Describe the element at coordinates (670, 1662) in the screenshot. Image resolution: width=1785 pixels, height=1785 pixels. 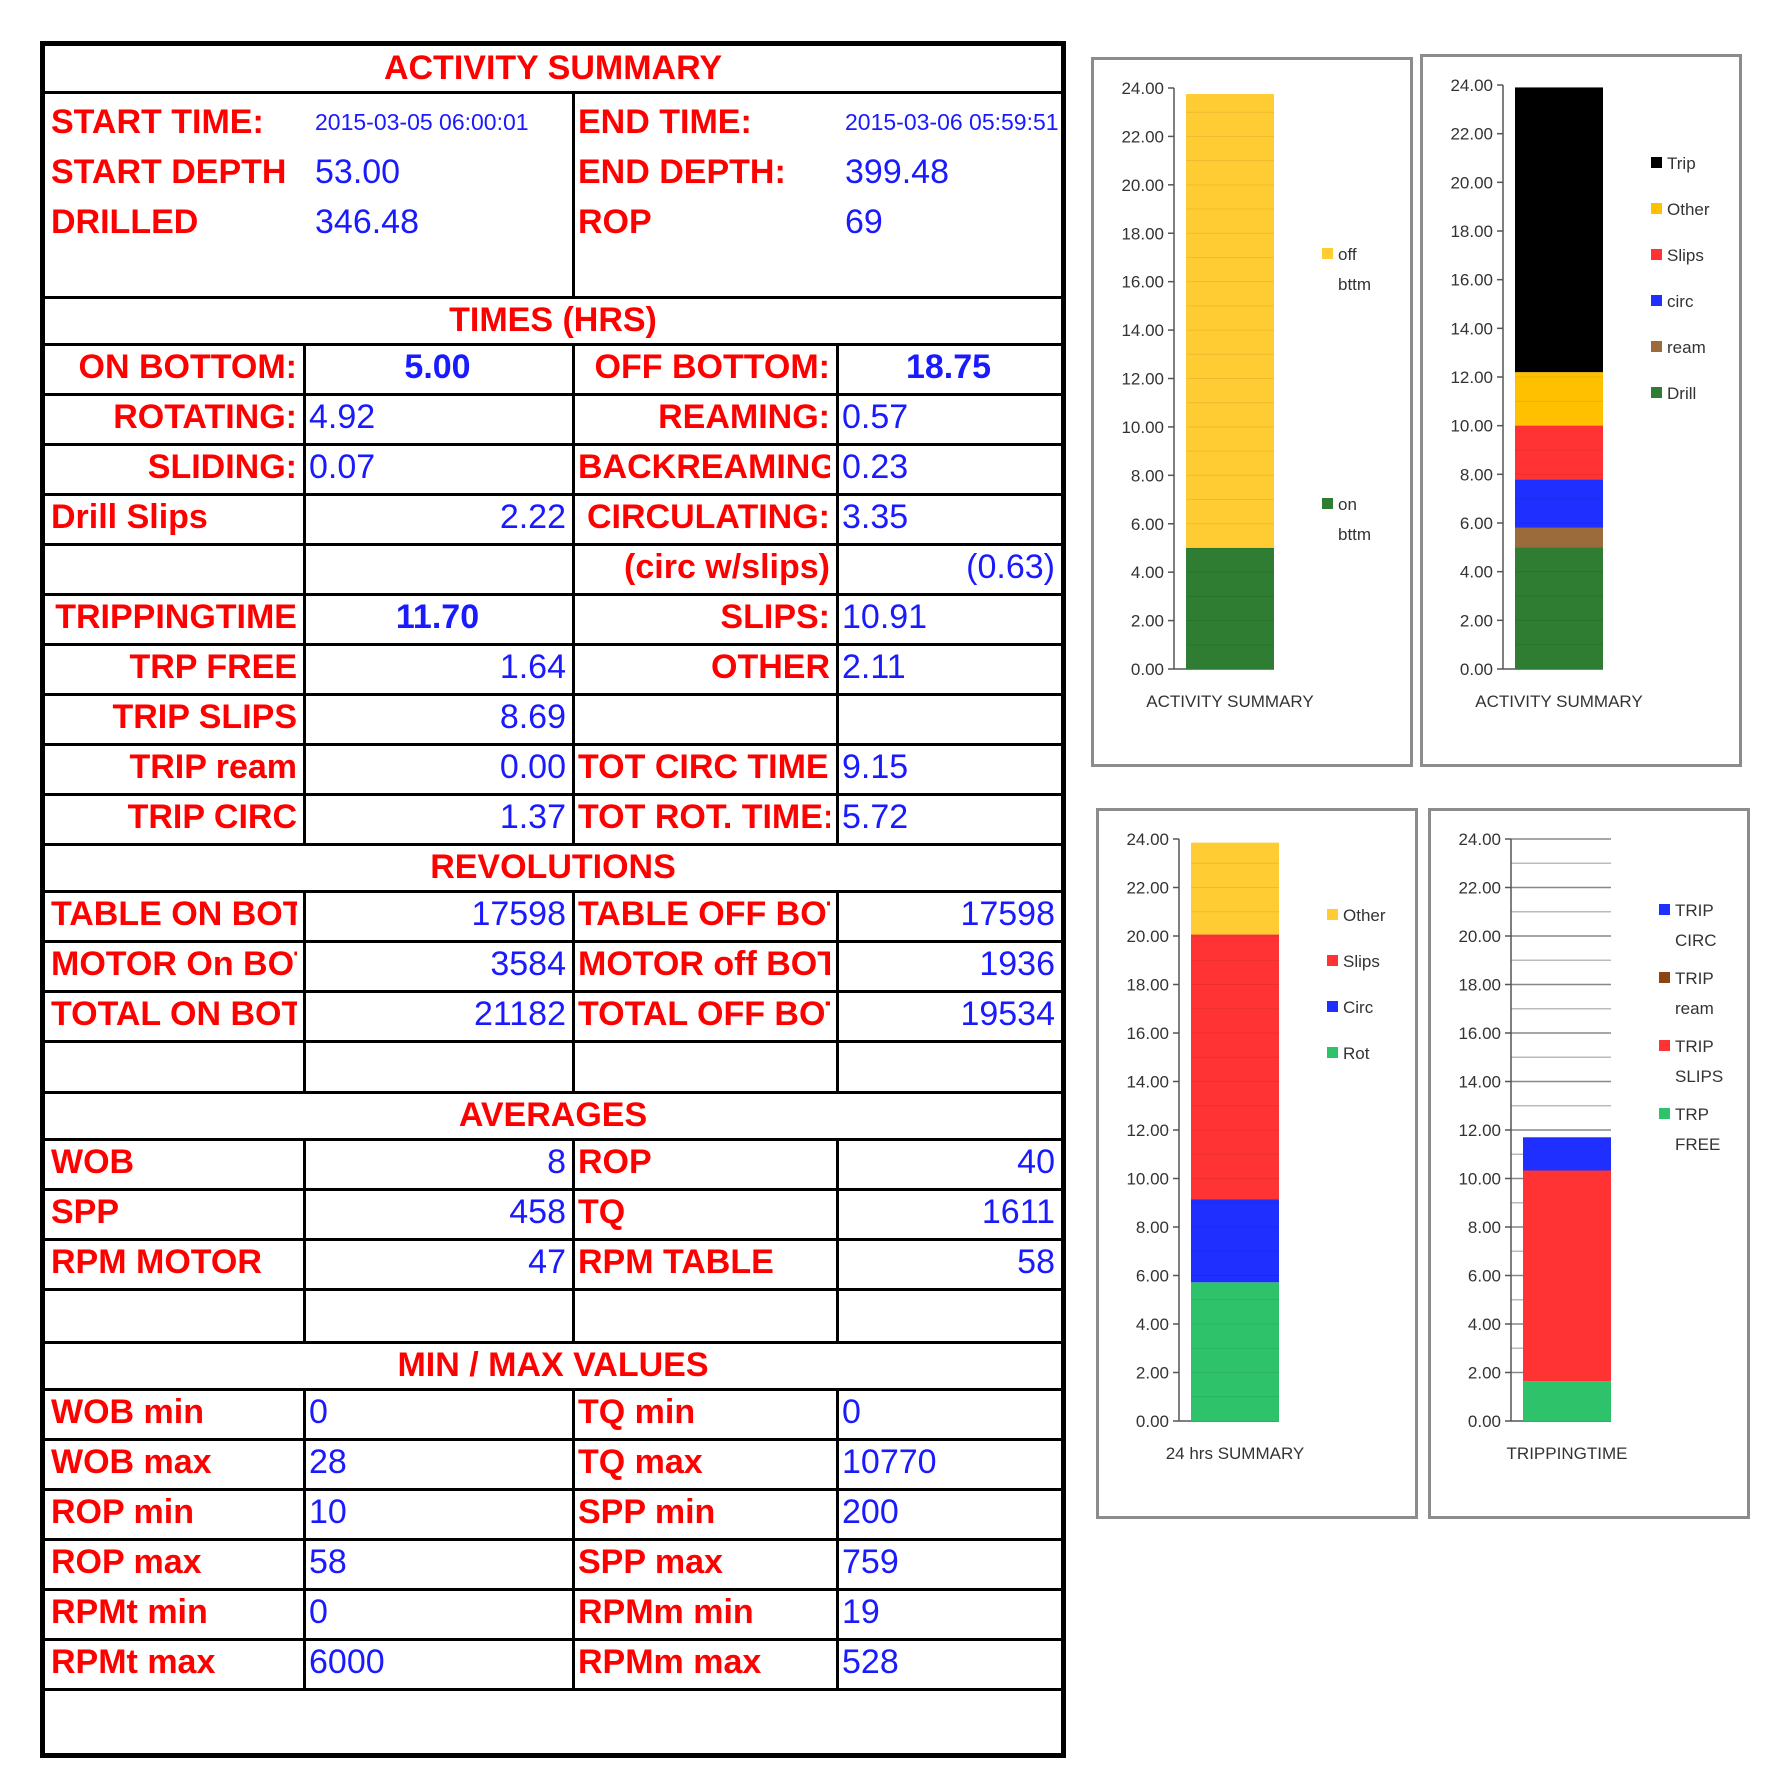
I see `minmax-row-5-l2: RPMm max` at that location.